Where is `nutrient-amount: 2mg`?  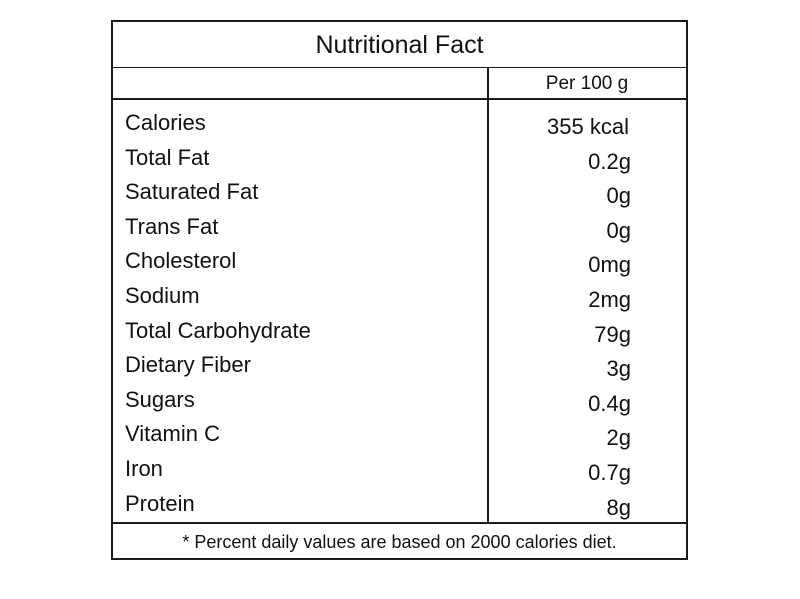
nutrient-amount: 2mg is located at coordinates (609, 299).